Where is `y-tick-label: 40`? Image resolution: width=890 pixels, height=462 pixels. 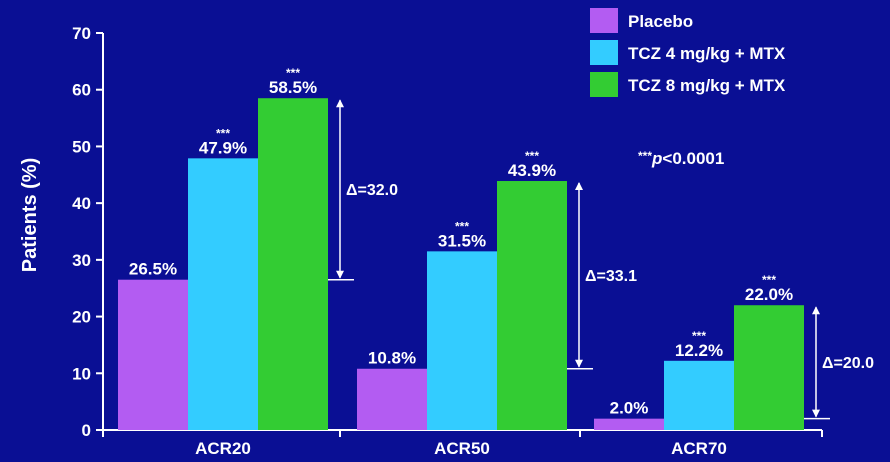
y-tick-label: 40 is located at coordinates (81, 203).